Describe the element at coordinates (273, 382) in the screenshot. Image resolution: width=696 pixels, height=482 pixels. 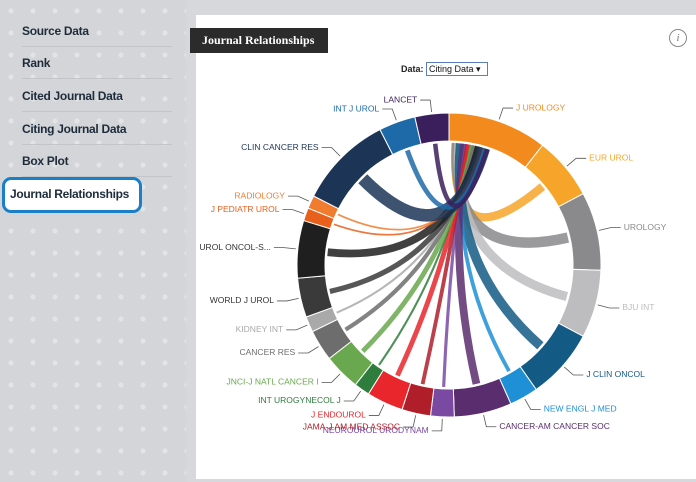
I see `node-label: JNCI-J NATL CANCER I` at that location.